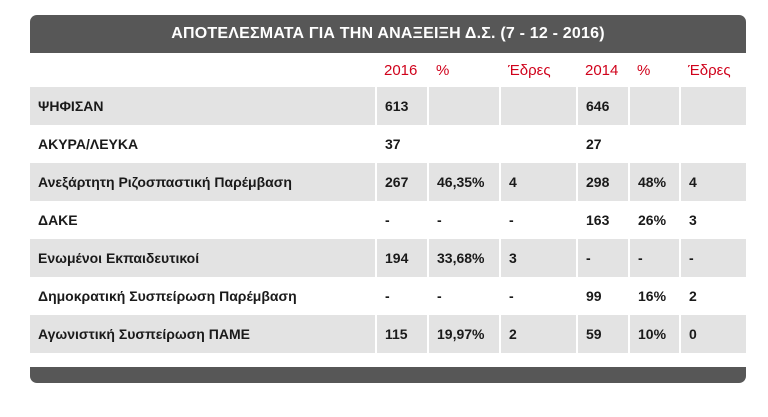 This screenshot has height=417, width=768. What do you see at coordinates (602, 144) in the screenshot?
I see `votes-2014: 27` at bounding box center [602, 144].